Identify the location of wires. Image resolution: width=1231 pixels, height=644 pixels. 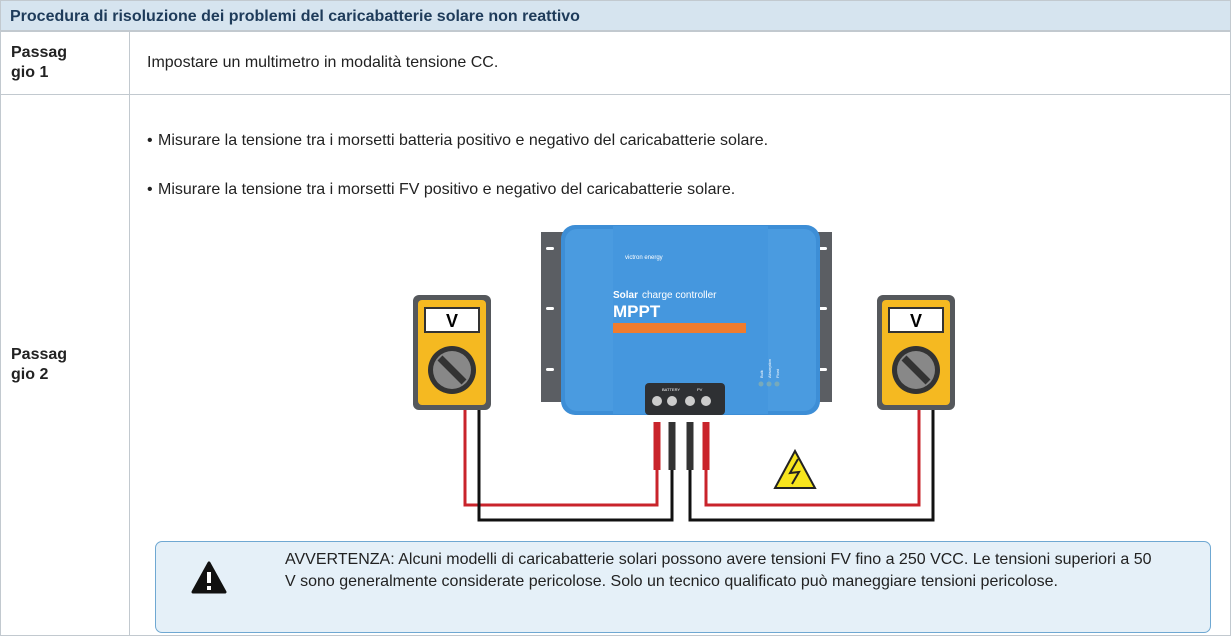
(699, 466).